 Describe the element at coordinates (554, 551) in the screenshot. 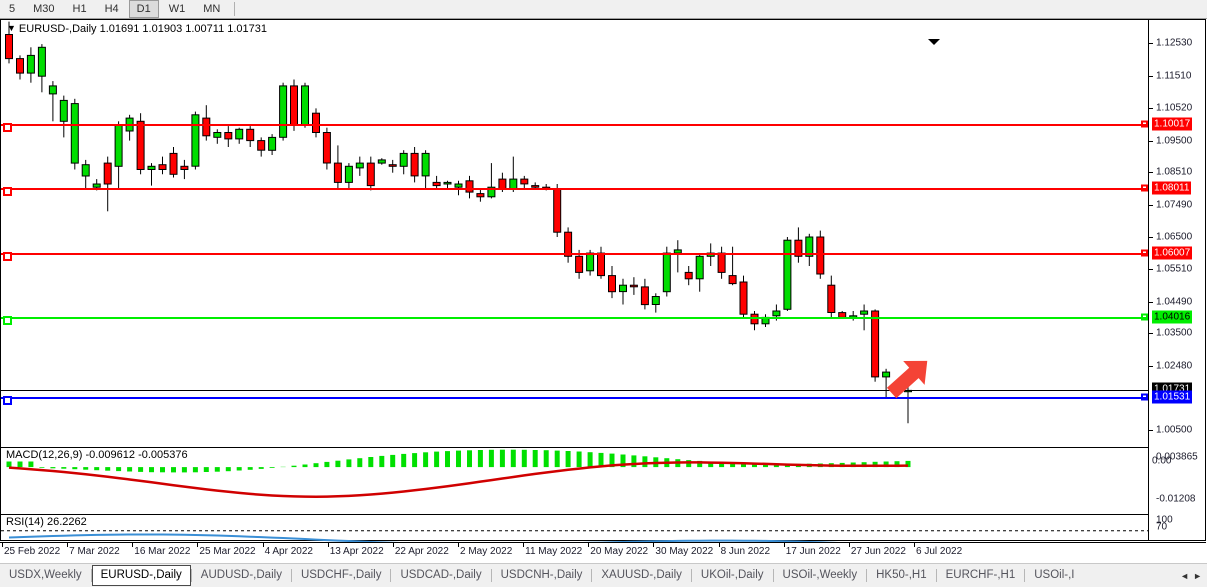

I see `date-axis-label: 11 May 2022` at that location.